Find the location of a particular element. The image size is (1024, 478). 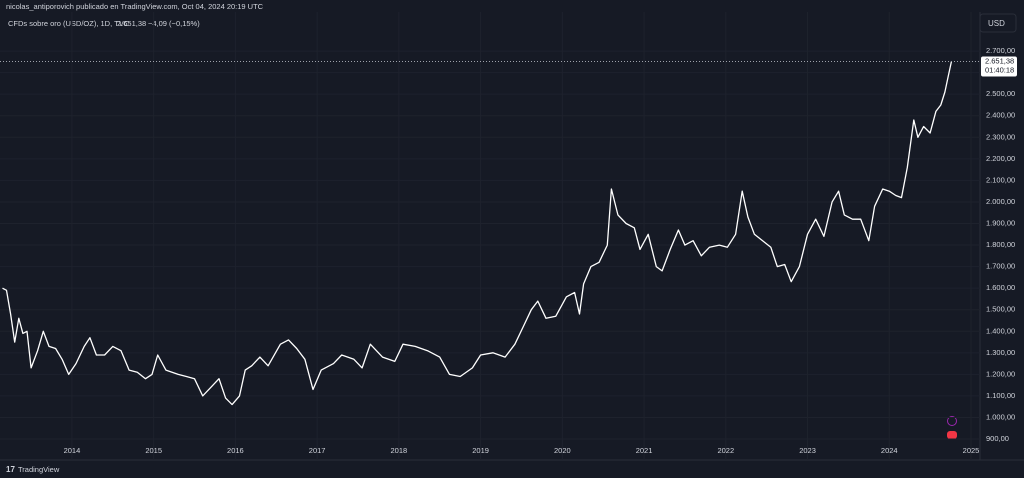

logo: 17 is located at coordinates (10, 469).